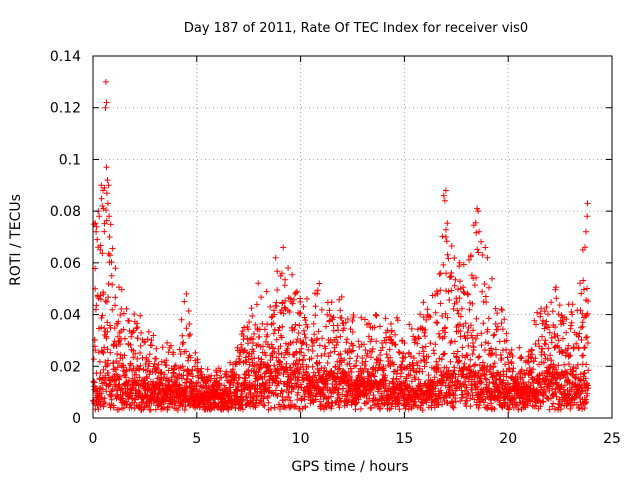 The image size is (640, 480). I want to click on x-tick-label: 10, so click(301, 439).